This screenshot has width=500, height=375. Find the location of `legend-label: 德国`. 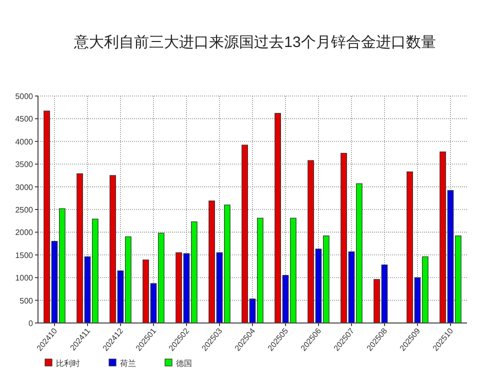

legend-label: 德国 is located at coordinates (184, 363).